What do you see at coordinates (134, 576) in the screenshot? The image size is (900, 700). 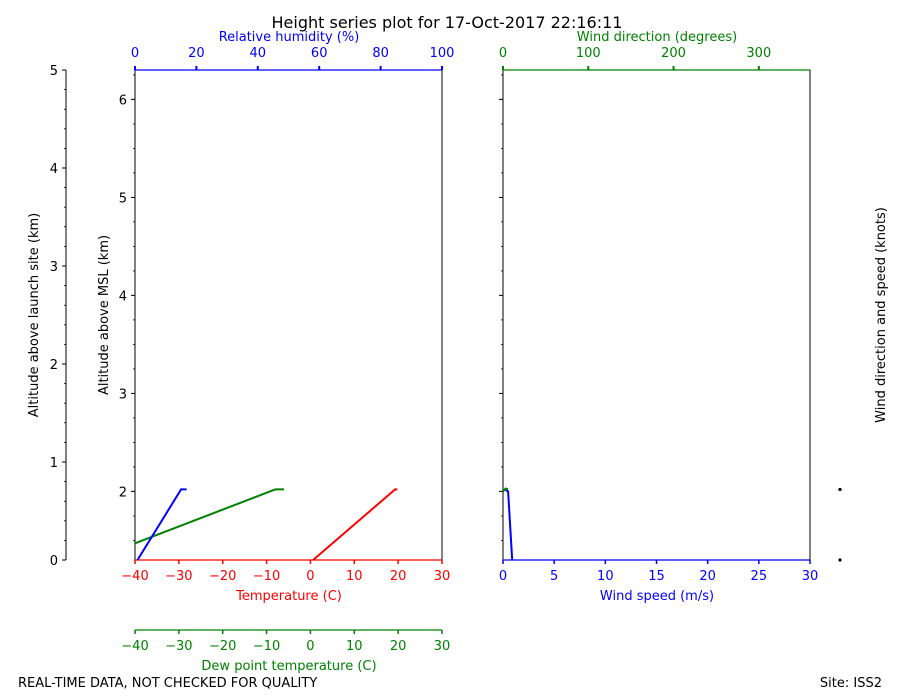 I see `temperature-tick-label: −40` at bounding box center [134, 576].